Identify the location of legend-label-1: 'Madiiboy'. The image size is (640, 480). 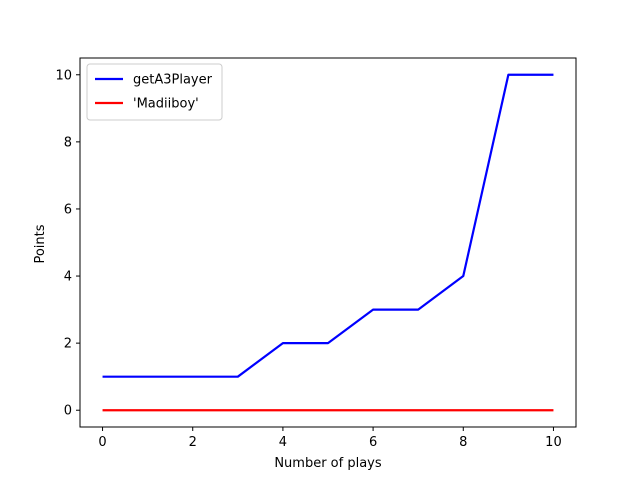
(166, 104).